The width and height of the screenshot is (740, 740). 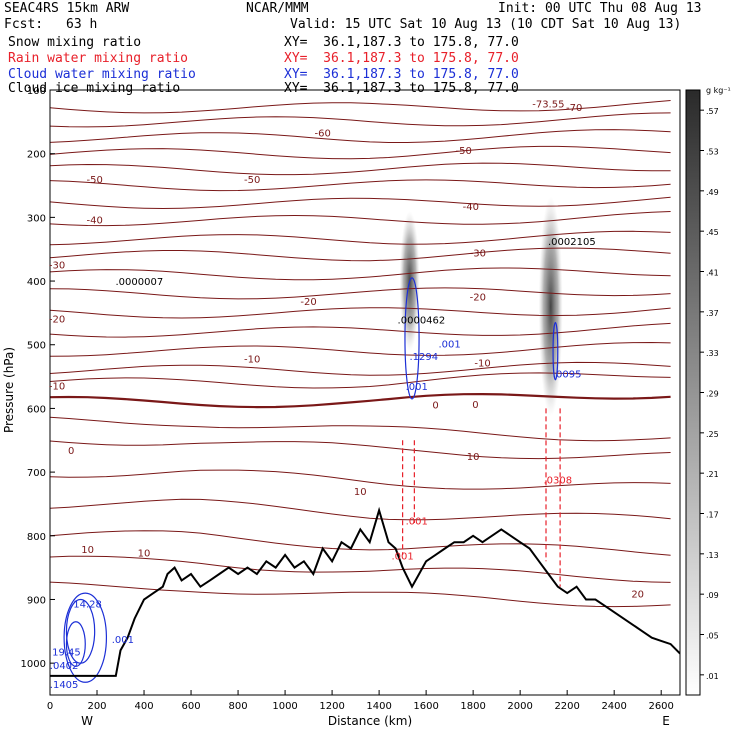 I want to click on direction-east: E, so click(x=666, y=721).